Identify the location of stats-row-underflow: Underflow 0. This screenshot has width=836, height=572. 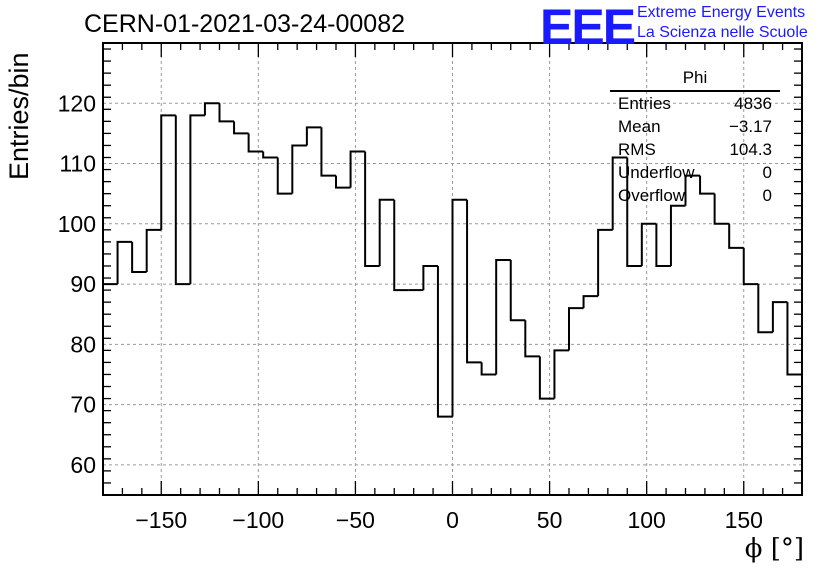
(695, 172).